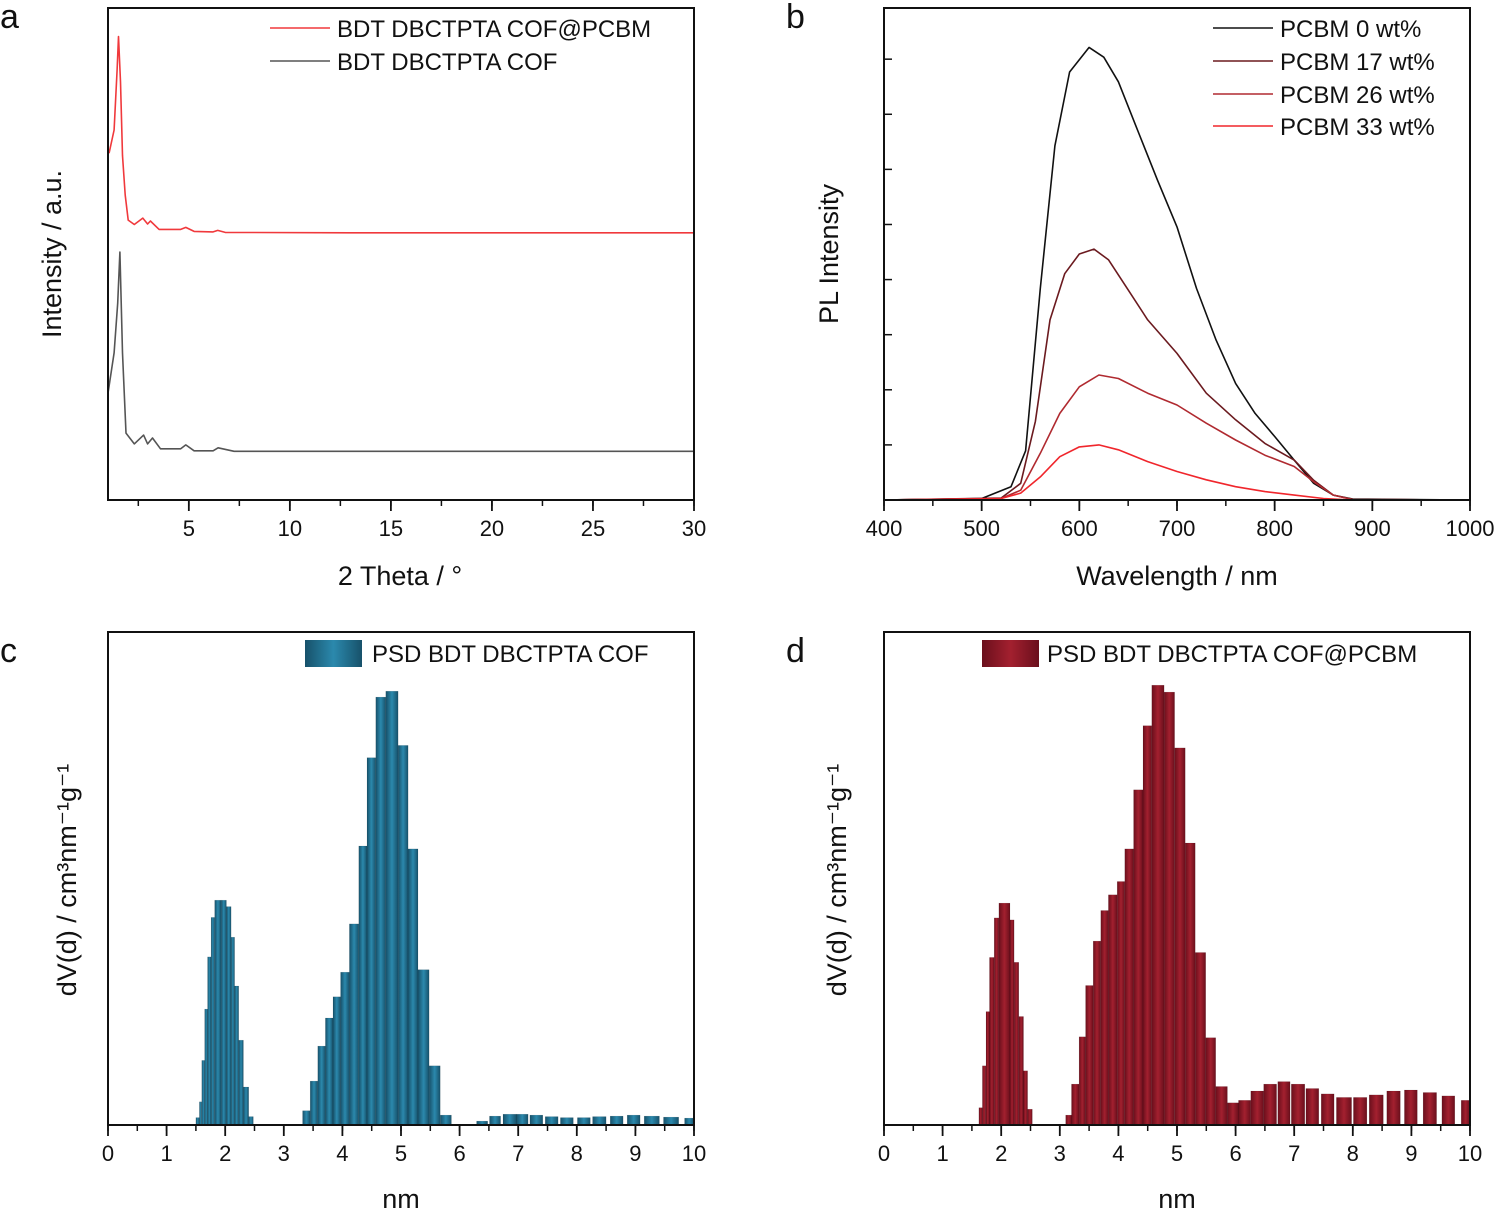 The width and height of the screenshot is (1500, 1212). I want to click on x-tick-label: 800, so click(1274, 528).